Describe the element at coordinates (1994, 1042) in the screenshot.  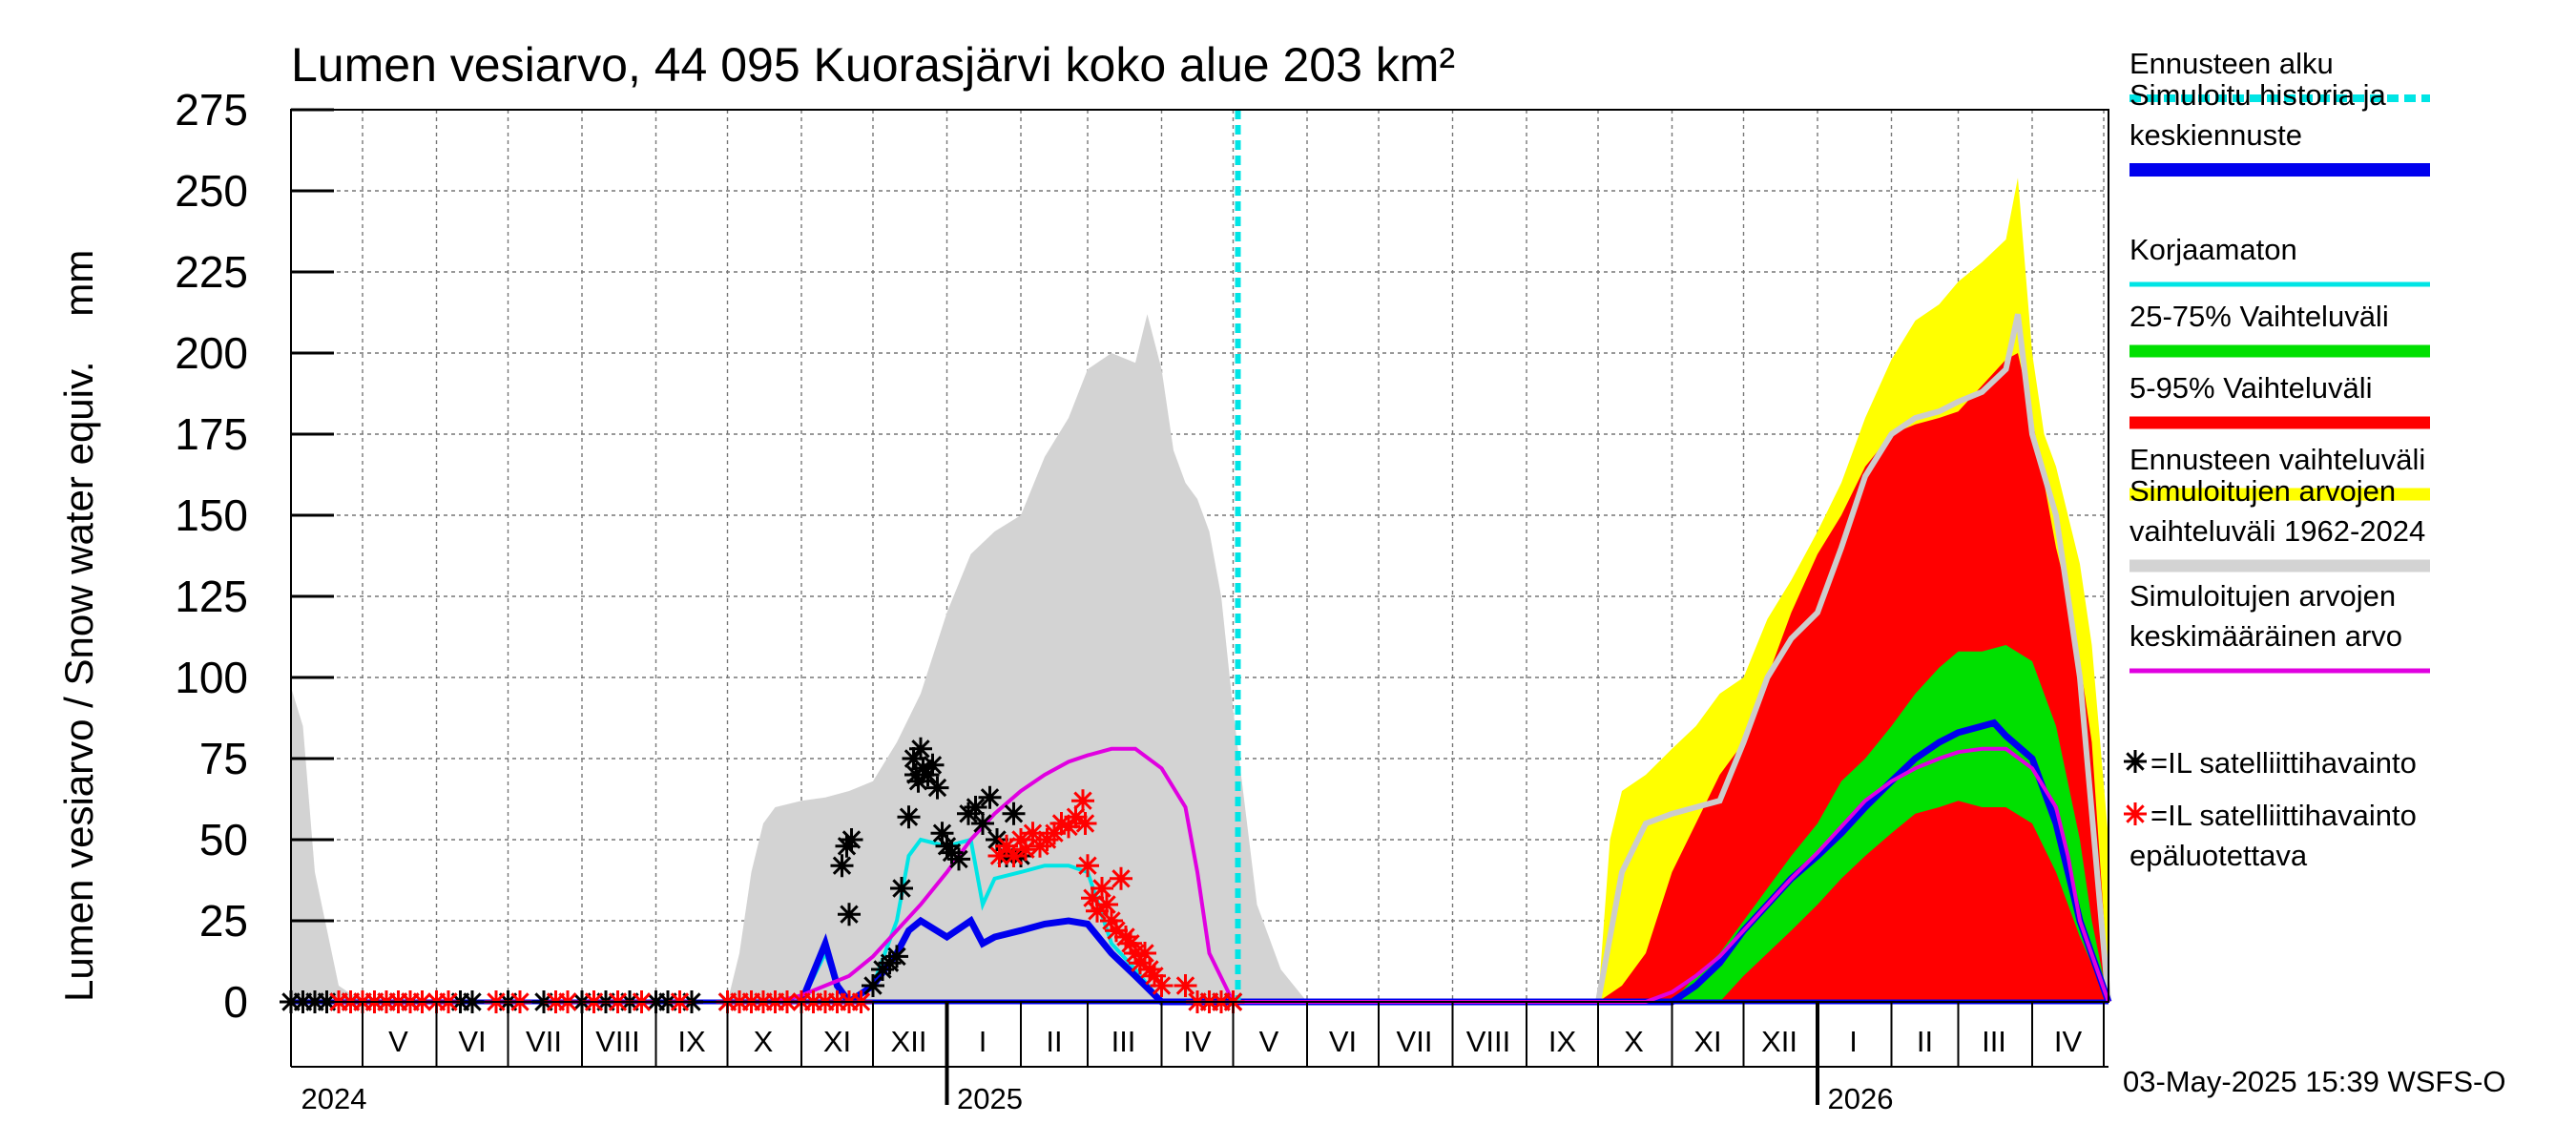
I see `month-label: III` at that location.